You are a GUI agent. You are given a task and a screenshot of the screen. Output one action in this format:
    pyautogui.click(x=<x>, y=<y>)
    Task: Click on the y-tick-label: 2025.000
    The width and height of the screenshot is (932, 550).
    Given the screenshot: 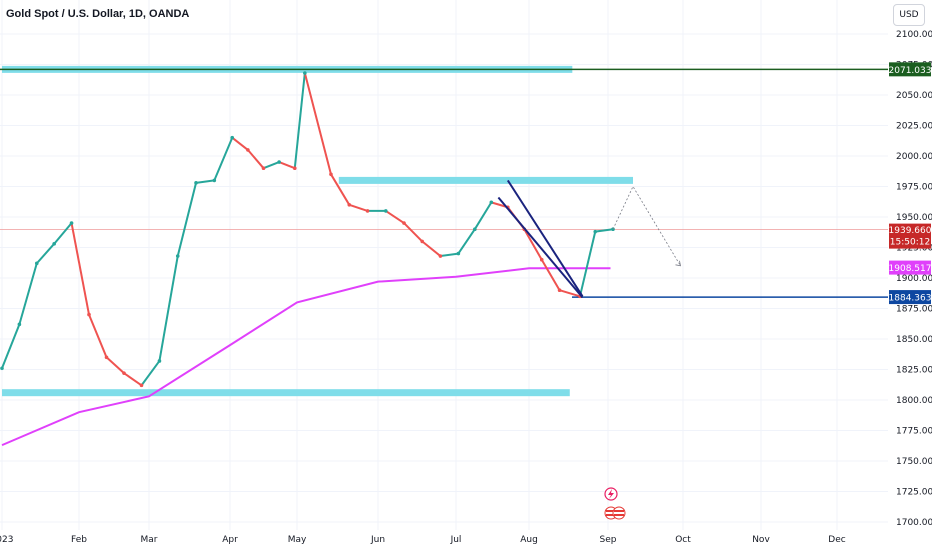 What is the action you would take?
    pyautogui.click(x=914, y=127)
    